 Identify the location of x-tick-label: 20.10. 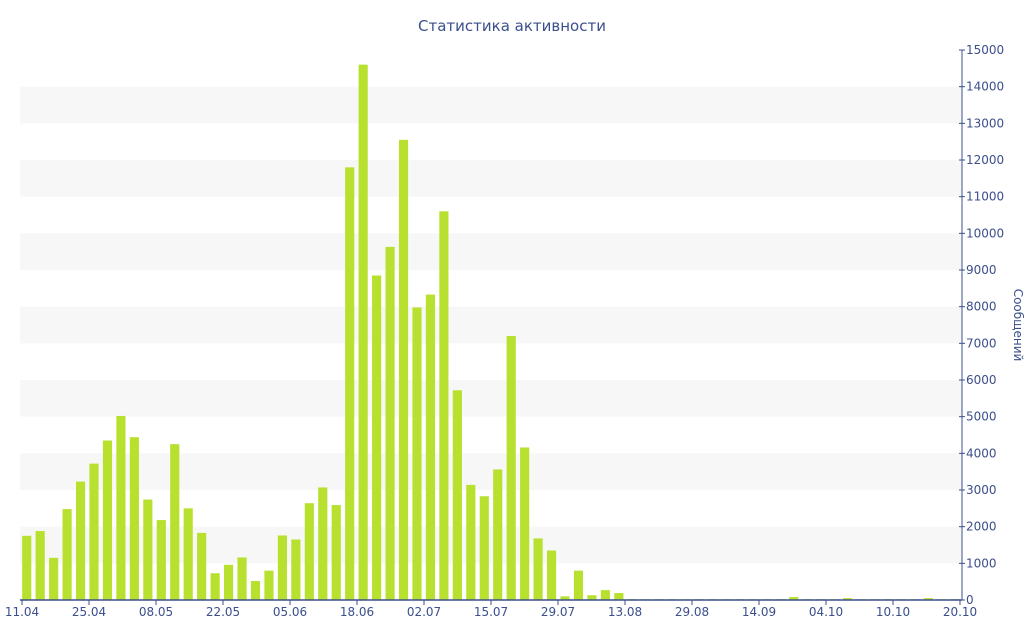
(960, 612).